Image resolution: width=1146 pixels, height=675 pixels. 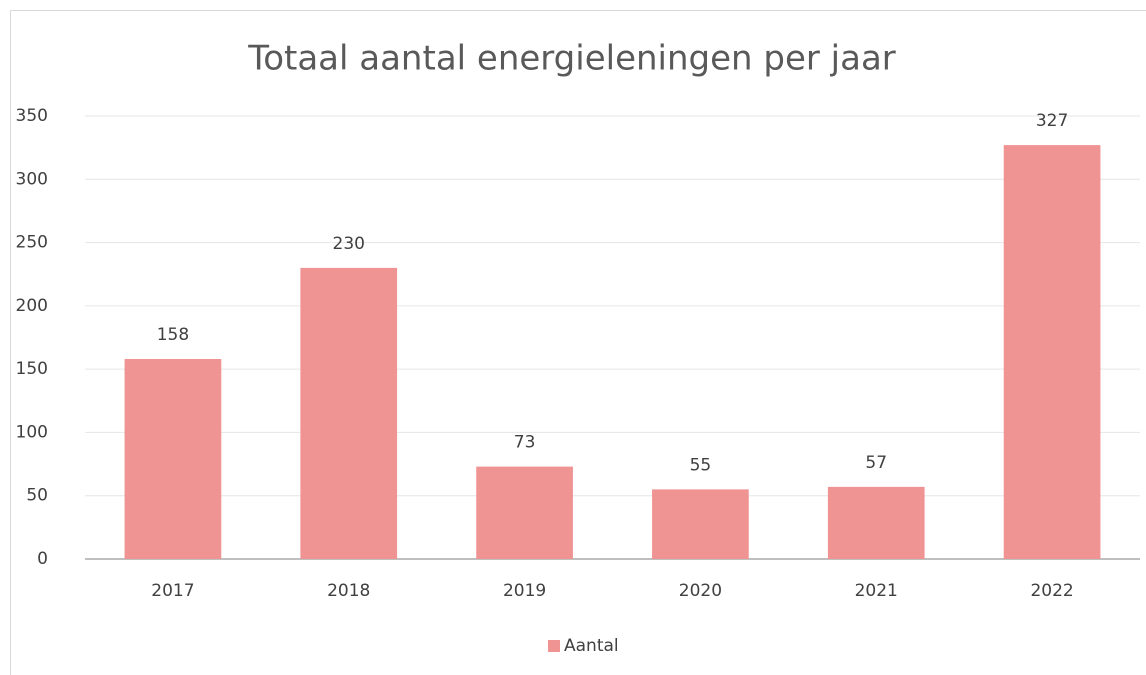 I want to click on x-tick-label: 2017, so click(x=172, y=591).